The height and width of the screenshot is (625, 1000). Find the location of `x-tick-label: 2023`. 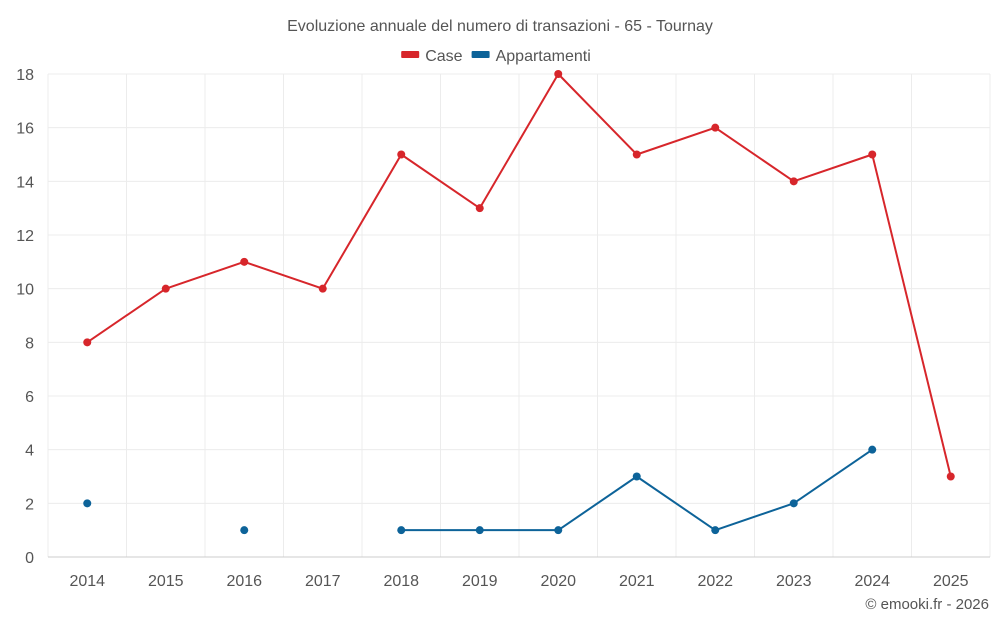

x-tick-label: 2023 is located at coordinates (794, 581).